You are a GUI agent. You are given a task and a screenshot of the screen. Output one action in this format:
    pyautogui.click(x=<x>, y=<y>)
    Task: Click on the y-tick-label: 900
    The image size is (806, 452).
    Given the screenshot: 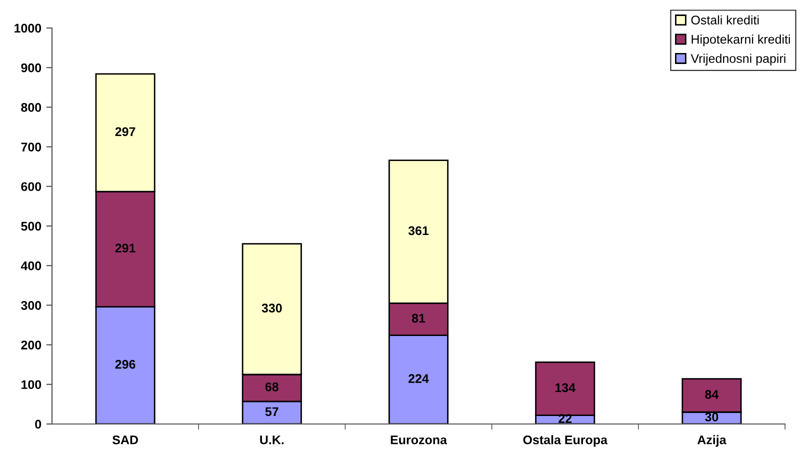 What is the action you would take?
    pyautogui.click(x=31, y=67)
    